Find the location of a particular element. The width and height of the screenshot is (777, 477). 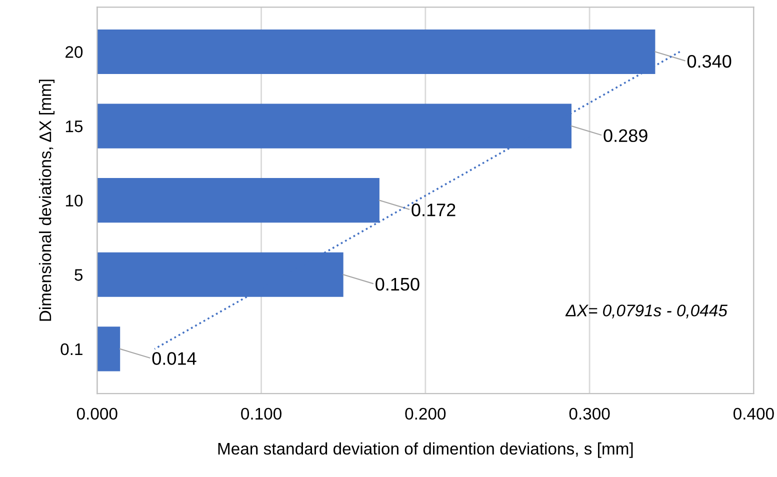

annotation: ΔX= 0,0791s - 0,0445 is located at coordinates (646, 311).